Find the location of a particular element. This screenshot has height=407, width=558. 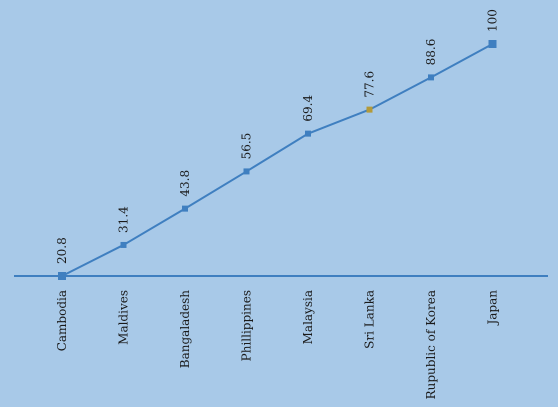

x-tick-label-malaysia: Malaysia is located at coordinates (308, 317).